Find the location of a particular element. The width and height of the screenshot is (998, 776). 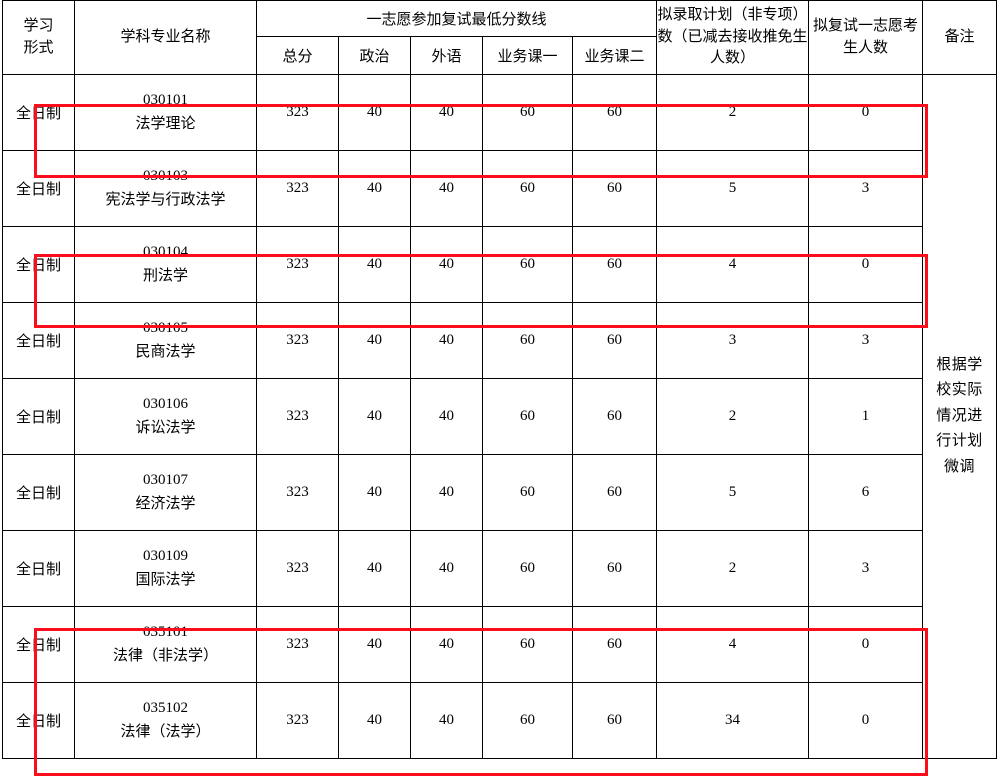

cell-major-name: 035102 法律（法学） is located at coordinates (165, 720).